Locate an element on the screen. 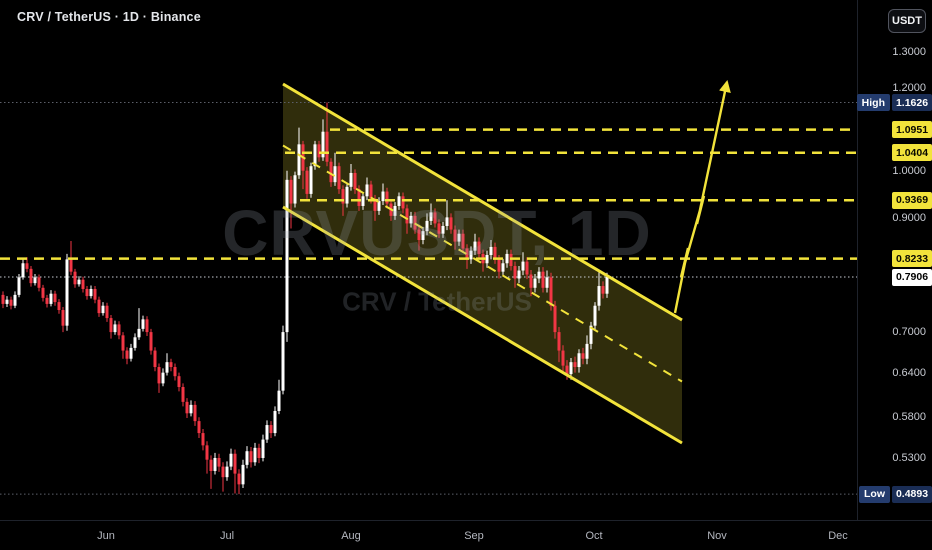  currency-toggle-button: USDT is located at coordinates (907, 21).